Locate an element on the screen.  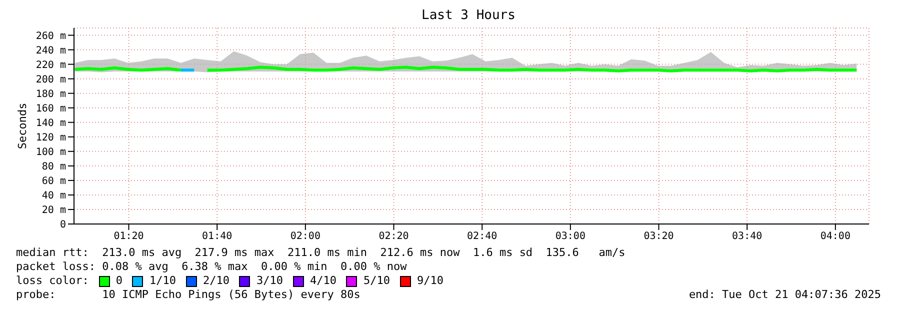
y-tick-label: 100 m is located at coordinates (51, 152).